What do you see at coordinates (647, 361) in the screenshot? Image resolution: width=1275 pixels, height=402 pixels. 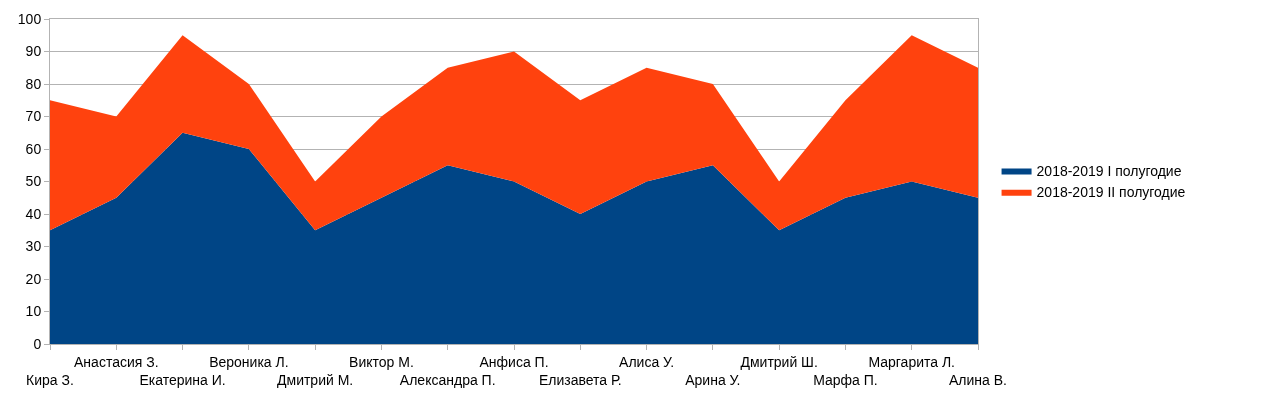 I see `x-tick-label: Алиса У.` at bounding box center [647, 361].